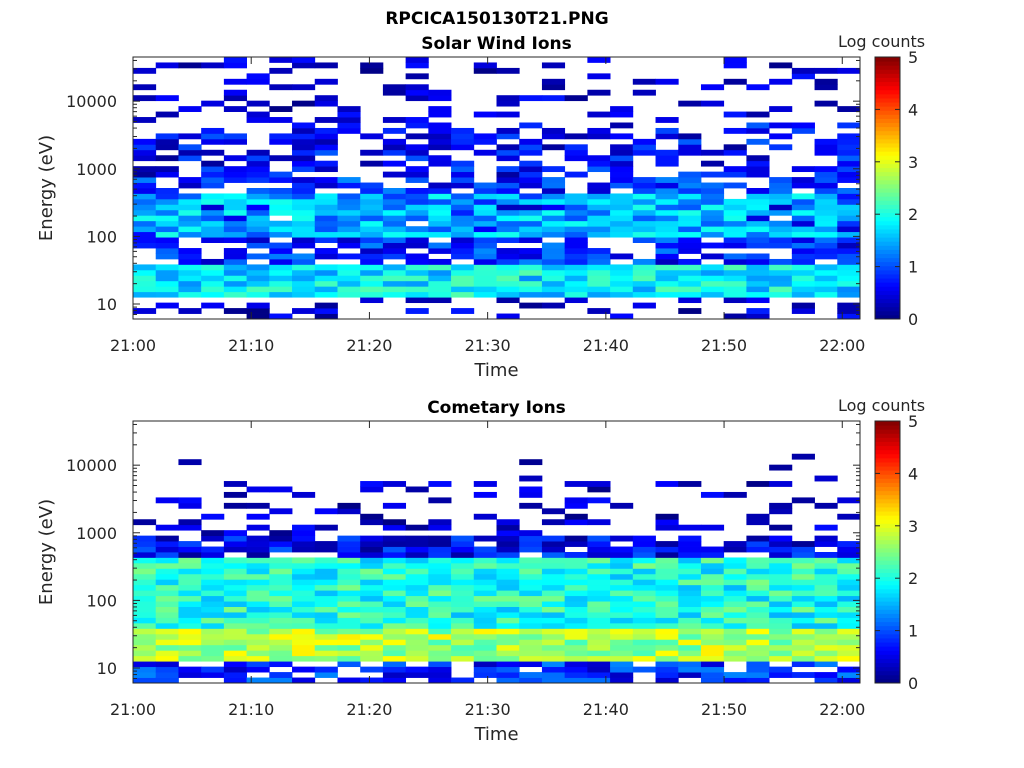 This screenshot has width=1024, height=768. What do you see at coordinates (96, 533) in the screenshot?
I see `y-tick-label: 1000` at bounding box center [96, 533].